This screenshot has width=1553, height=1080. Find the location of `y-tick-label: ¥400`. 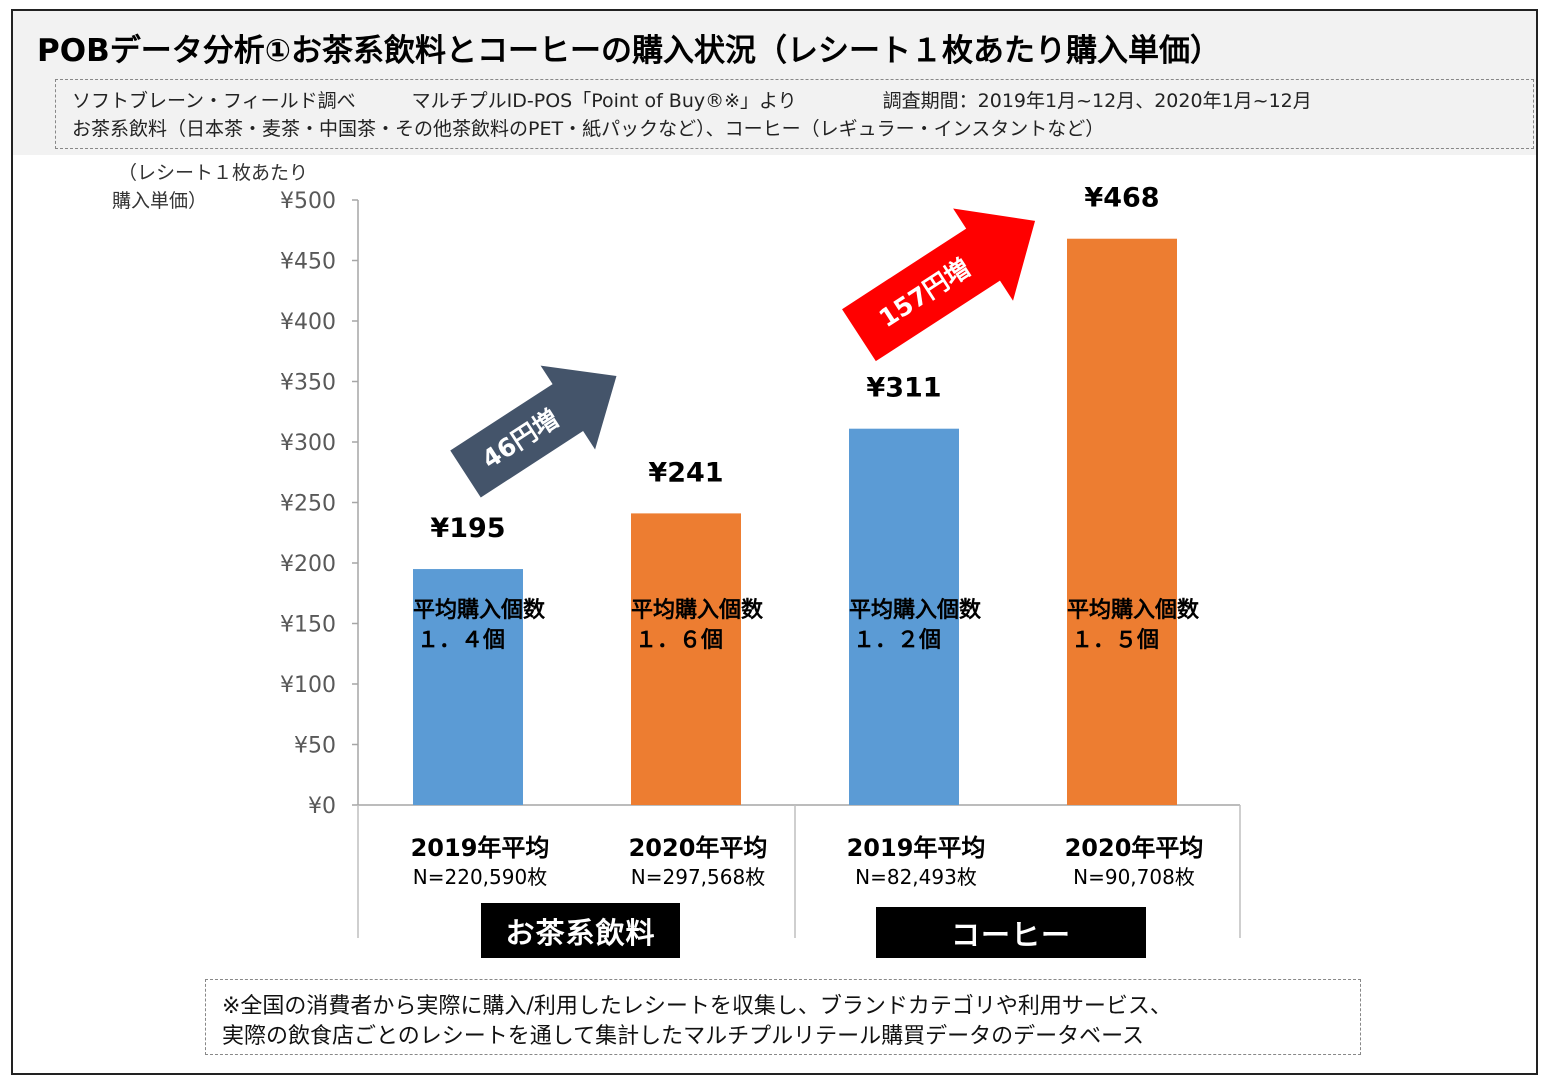

y-tick-label: ¥400 is located at coordinates (308, 322).